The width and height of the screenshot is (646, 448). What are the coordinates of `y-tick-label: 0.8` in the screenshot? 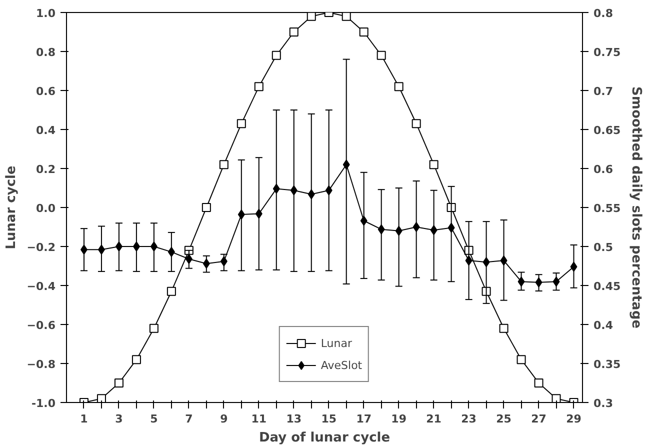 It's located at (46, 52).